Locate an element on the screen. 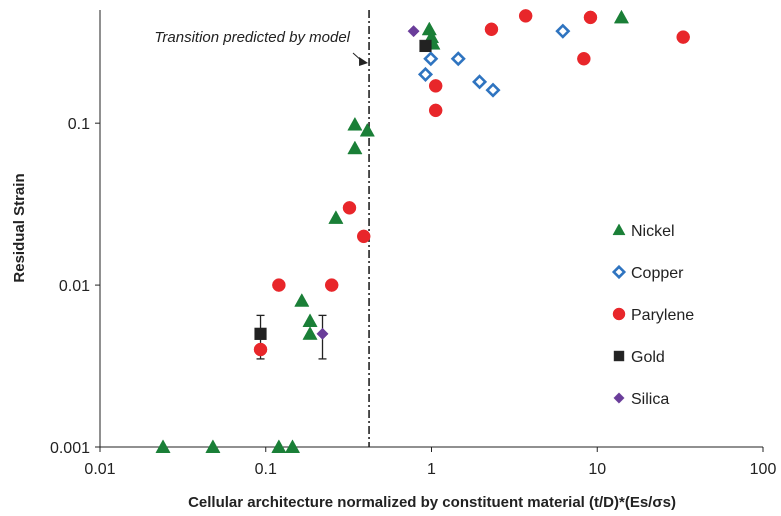 The image size is (781, 516). x-tick-label: 0.01 is located at coordinates (99, 469).